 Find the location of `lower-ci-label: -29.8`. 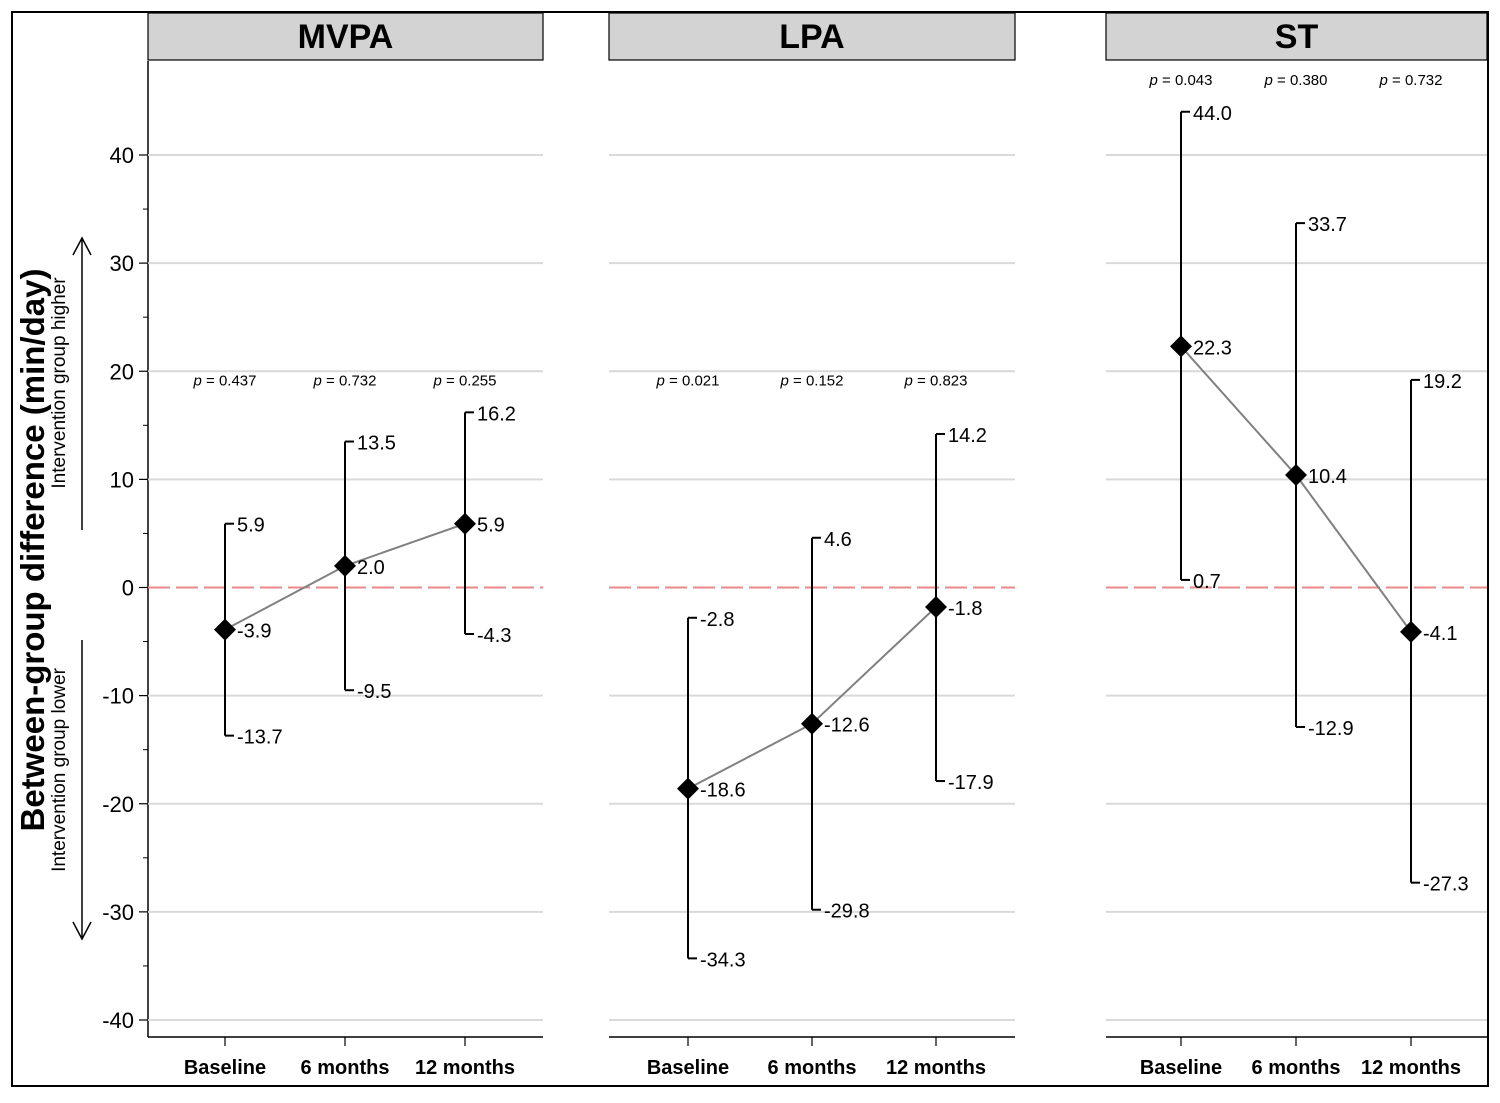

lower-ci-label: -29.8 is located at coordinates (847, 912).